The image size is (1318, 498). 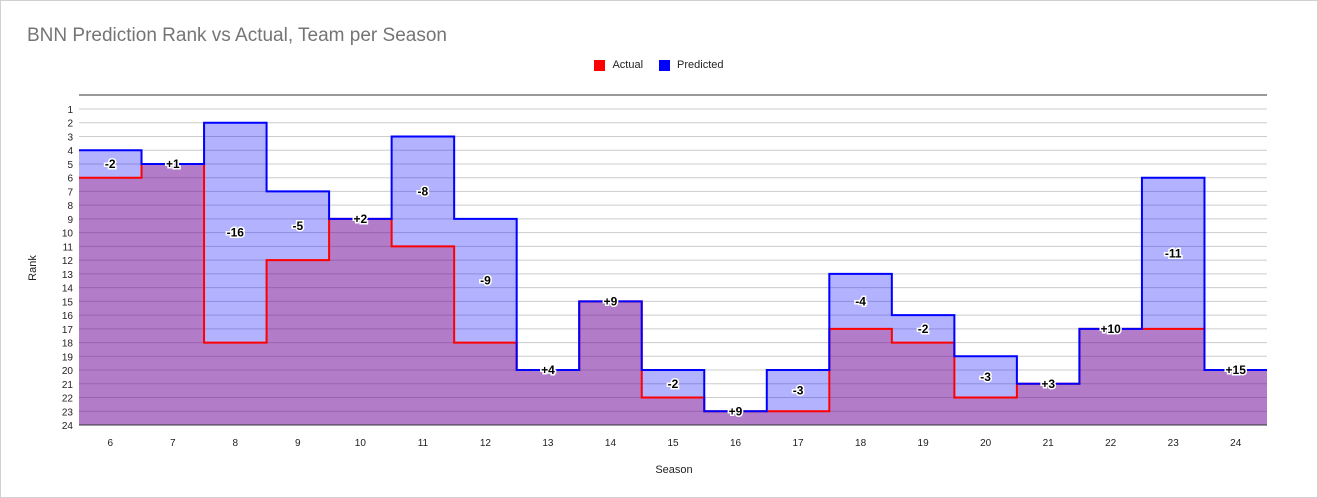 What do you see at coordinates (70, 137) in the screenshot?
I see `y-tick-label: 3` at bounding box center [70, 137].